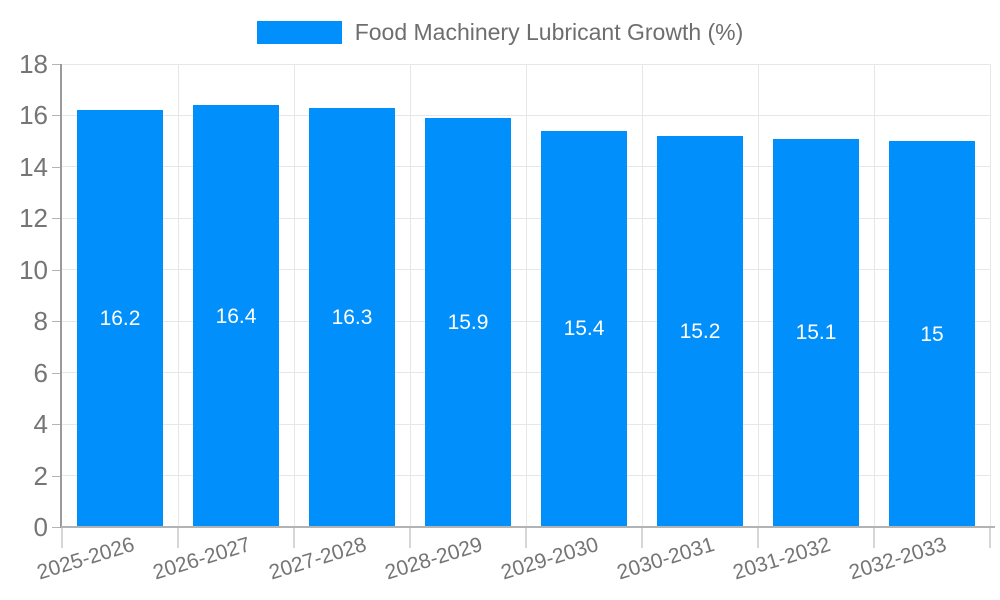  Describe the element at coordinates (33, 64) in the screenshot. I see `y-tick-label: 18` at that location.